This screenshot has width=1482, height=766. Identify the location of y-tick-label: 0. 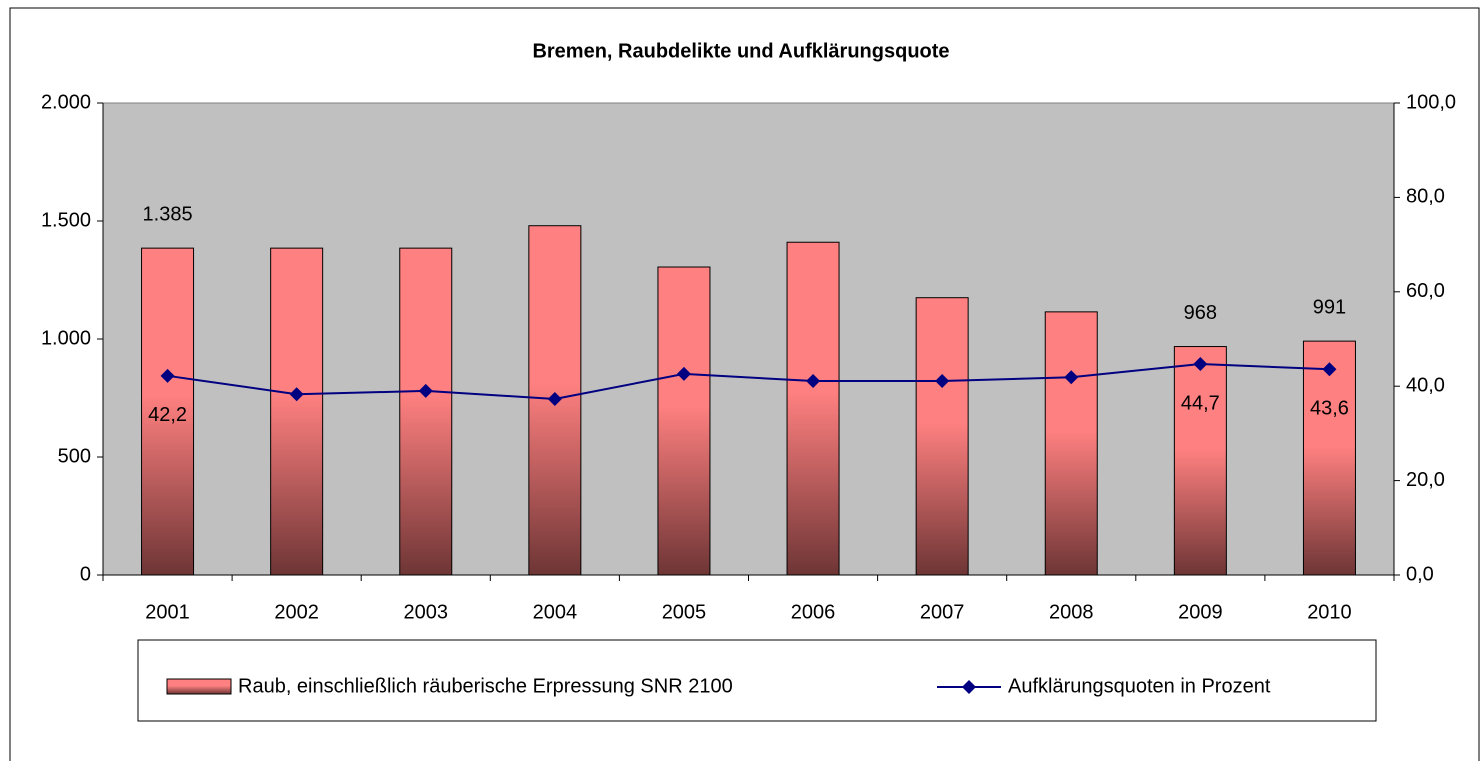
(85, 574).